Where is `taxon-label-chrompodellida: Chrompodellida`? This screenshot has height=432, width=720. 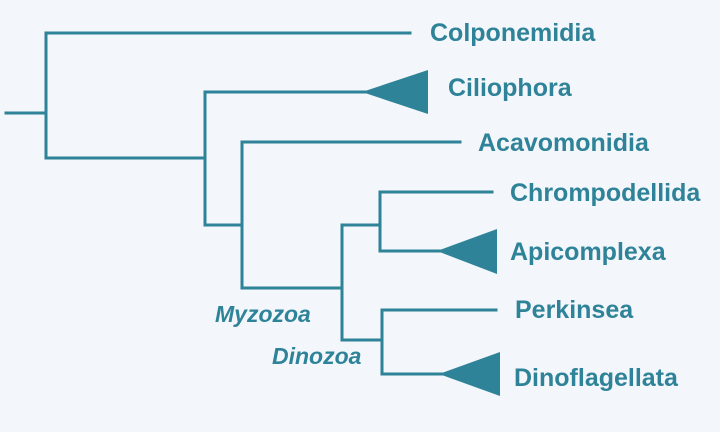 taxon-label-chrompodellida: Chrompodellida is located at coordinates (605, 193).